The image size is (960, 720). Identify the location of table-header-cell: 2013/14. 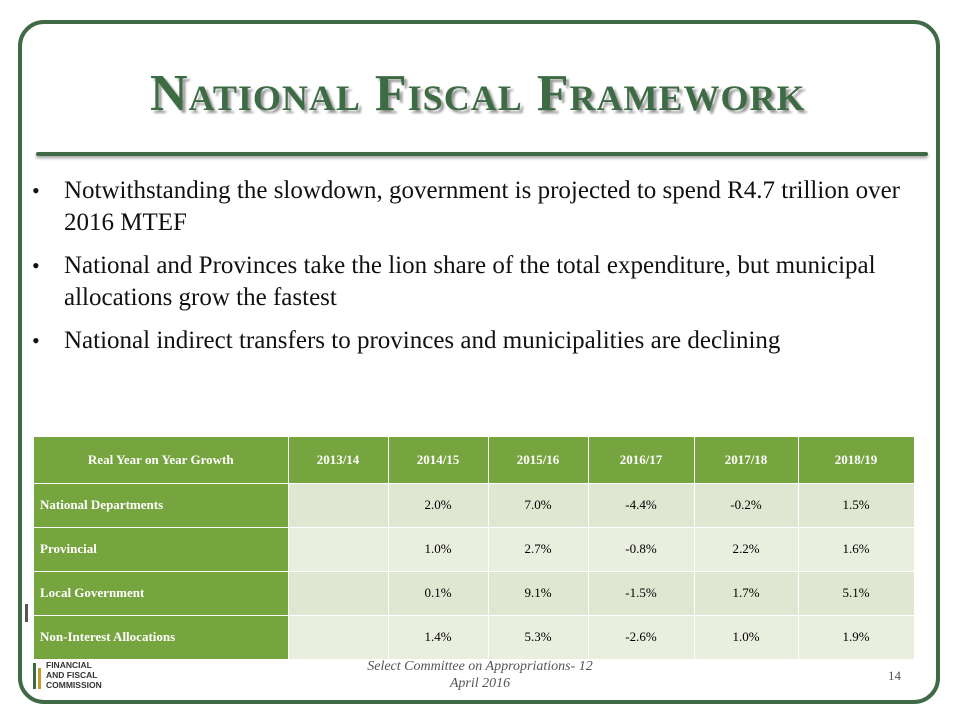
(338, 460).